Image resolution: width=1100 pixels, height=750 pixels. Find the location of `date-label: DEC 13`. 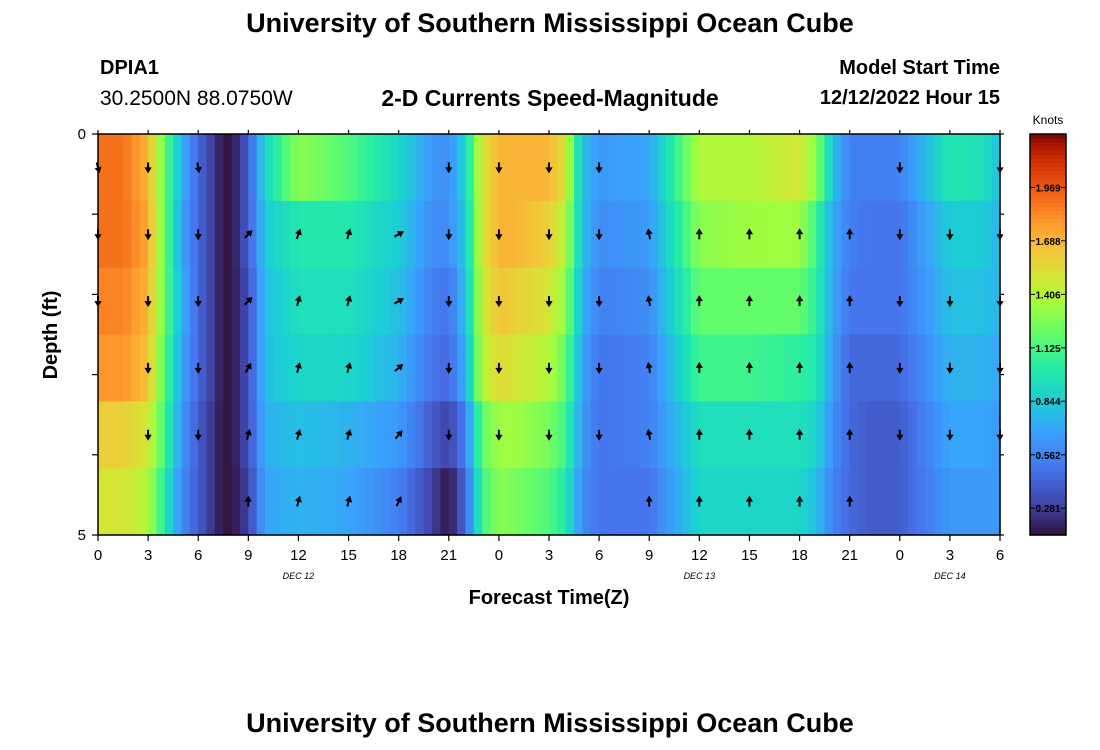

date-label: DEC 13 is located at coordinates (700, 576).